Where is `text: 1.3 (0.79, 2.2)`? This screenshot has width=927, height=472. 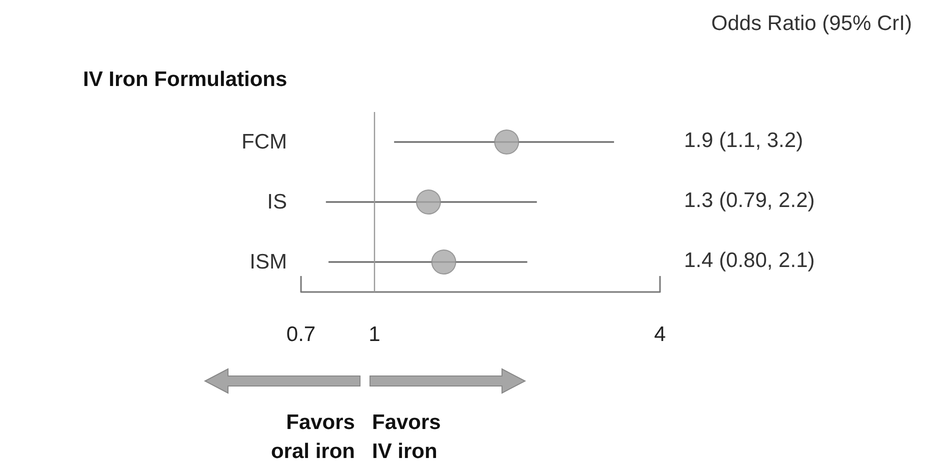 text: 1.3 (0.79, 2.2) is located at coordinates (749, 200).